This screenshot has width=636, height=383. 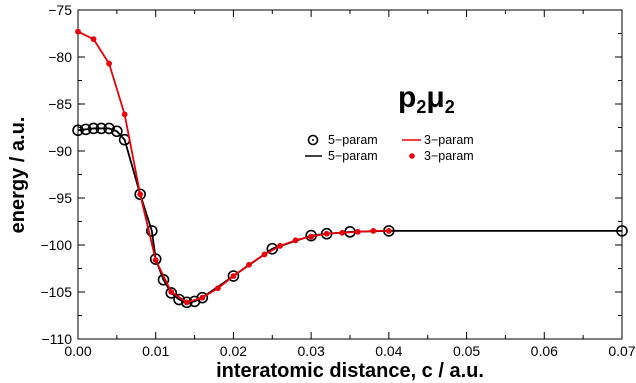 I want to click on legend-open-circle-marker, so click(x=313, y=140).